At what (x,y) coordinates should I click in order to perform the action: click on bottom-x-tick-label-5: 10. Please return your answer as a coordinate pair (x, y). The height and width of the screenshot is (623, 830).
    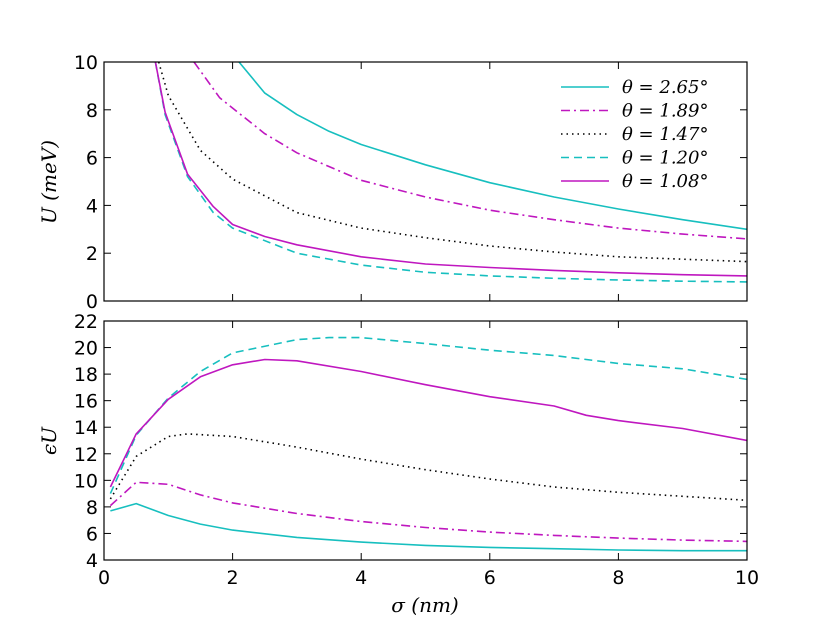
    Looking at the image, I should click on (747, 578).